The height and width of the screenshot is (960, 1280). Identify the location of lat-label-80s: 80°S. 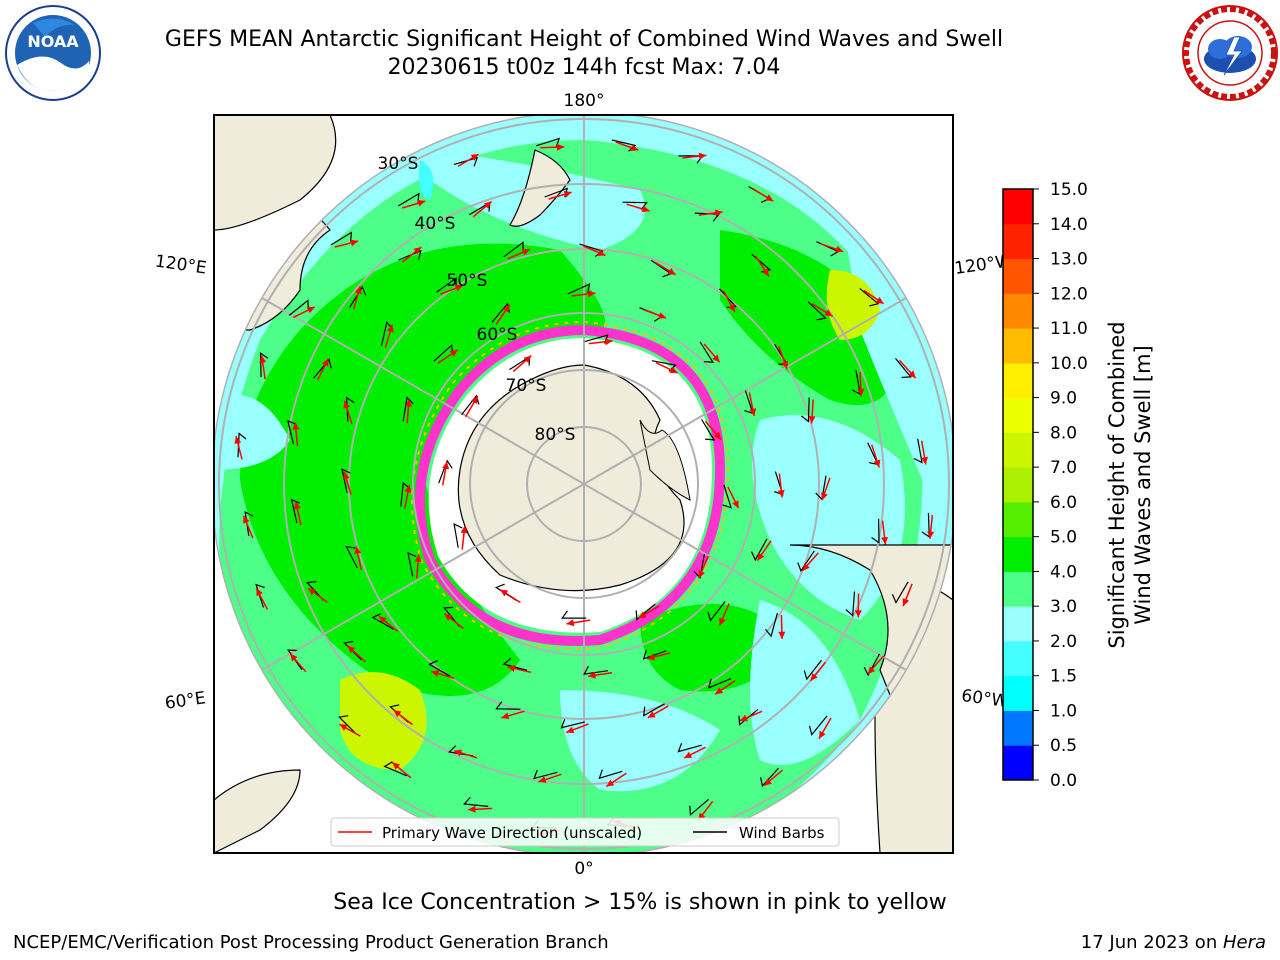
(555, 435).